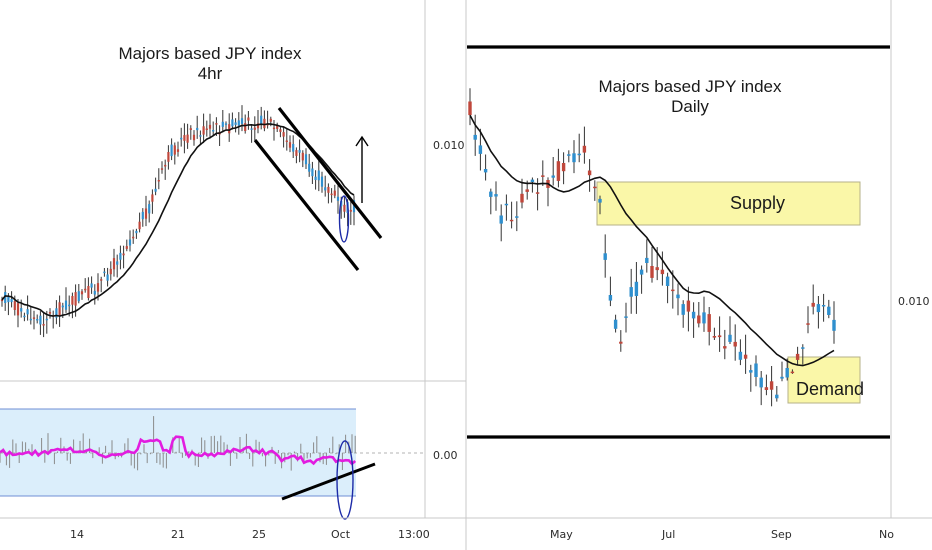 The width and height of the screenshot is (932, 550). Describe the element at coordinates (914, 301) in the screenshot. I see `right-price-label: 0.010` at that location.